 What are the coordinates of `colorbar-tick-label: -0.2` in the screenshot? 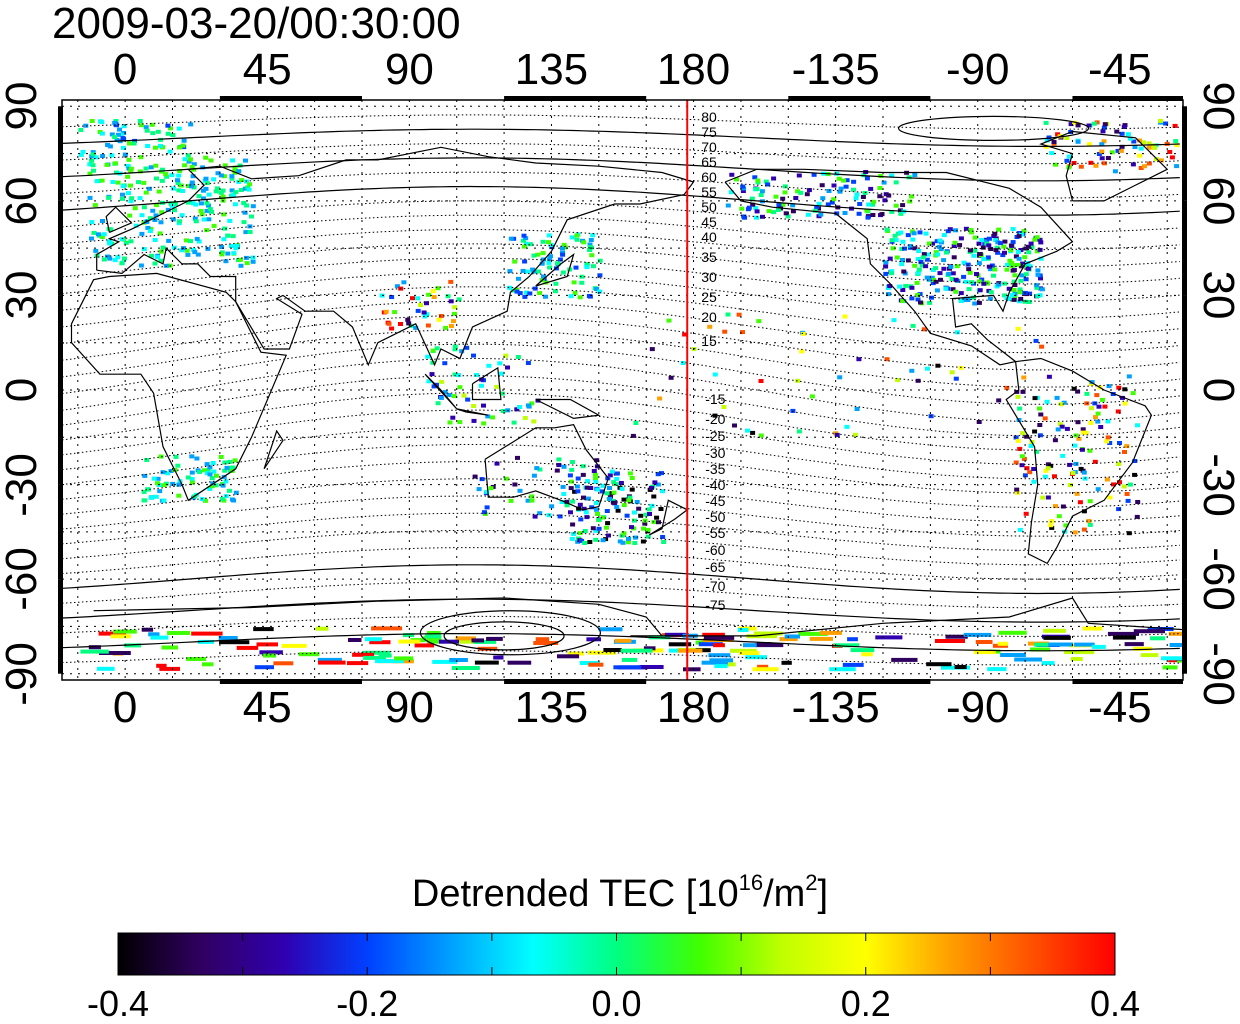 It's located at (367, 1003).